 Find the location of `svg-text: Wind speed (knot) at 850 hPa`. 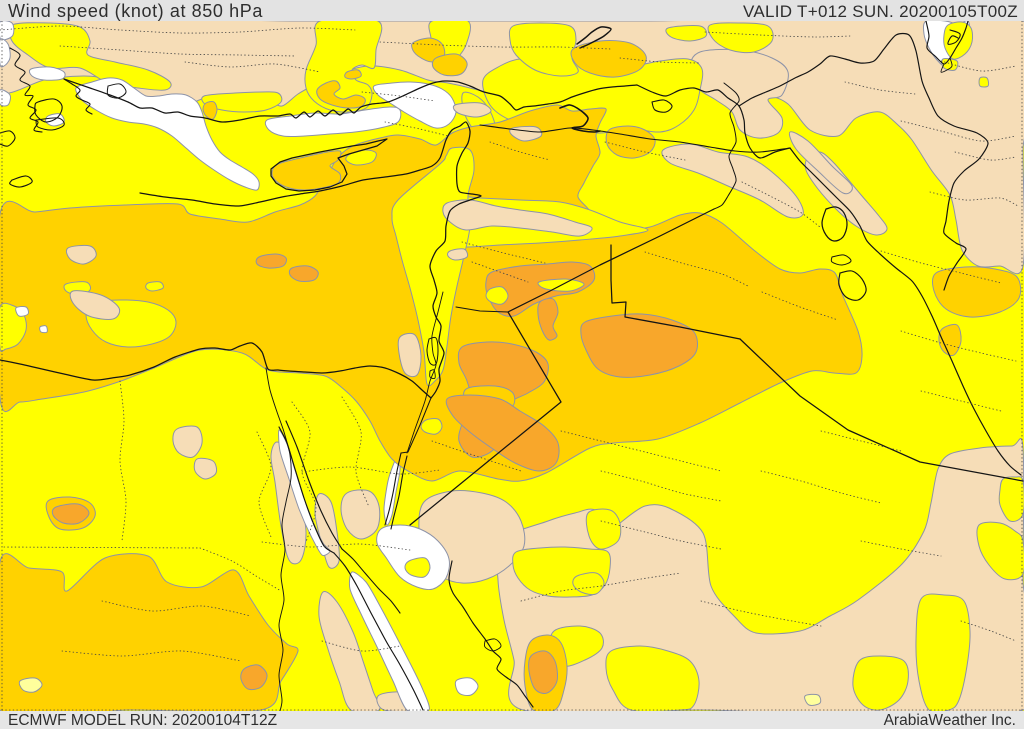

svg-text: Wind speed (knot) at 850 hPa is located at coordinates (135, 11).